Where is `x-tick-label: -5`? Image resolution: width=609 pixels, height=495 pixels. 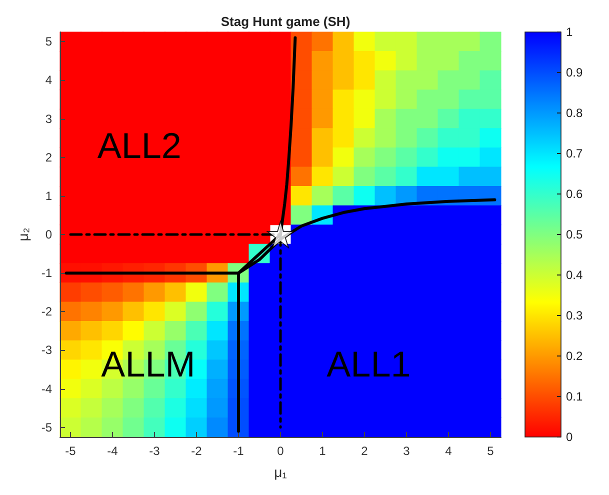
x-tick-label: -5 is located at coordinates (70, 451).